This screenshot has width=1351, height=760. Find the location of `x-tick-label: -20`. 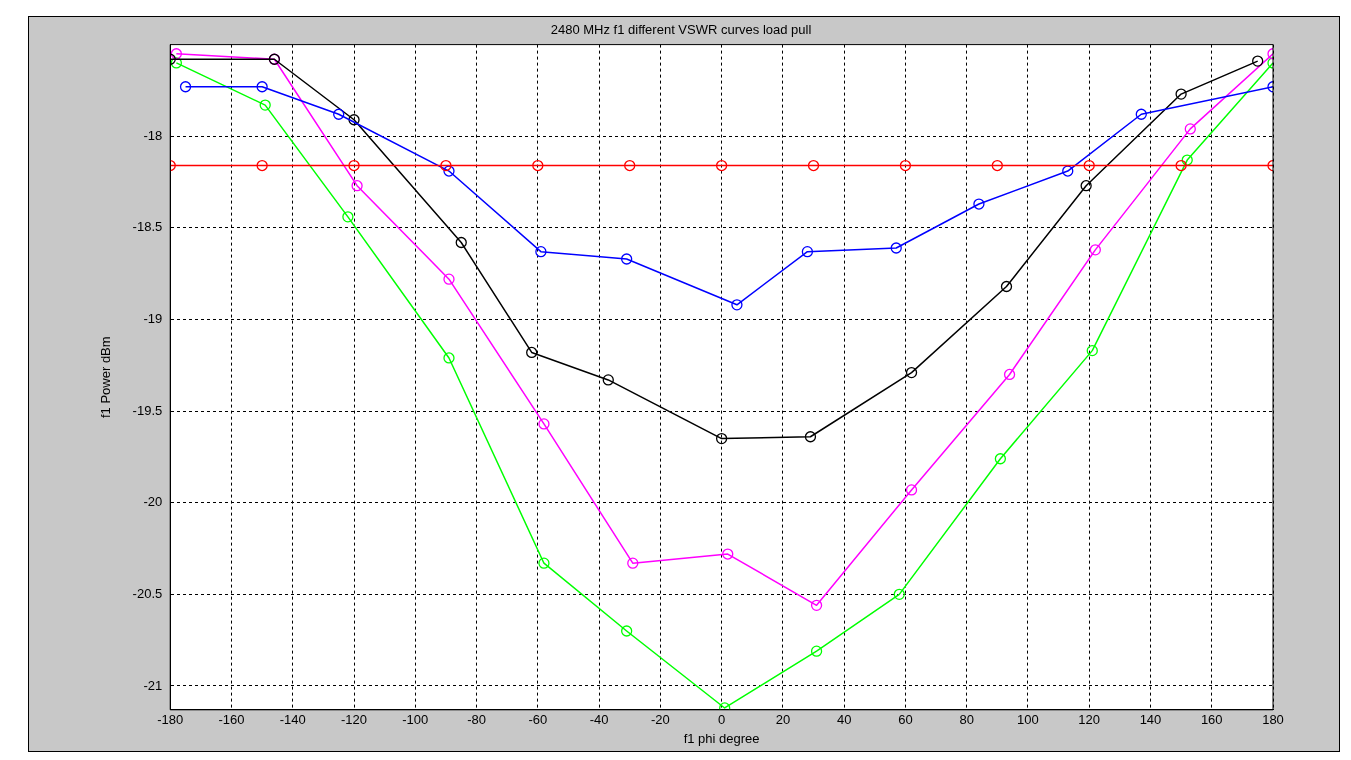

x-tick-label: -20 is located at coordinates (660, 720).